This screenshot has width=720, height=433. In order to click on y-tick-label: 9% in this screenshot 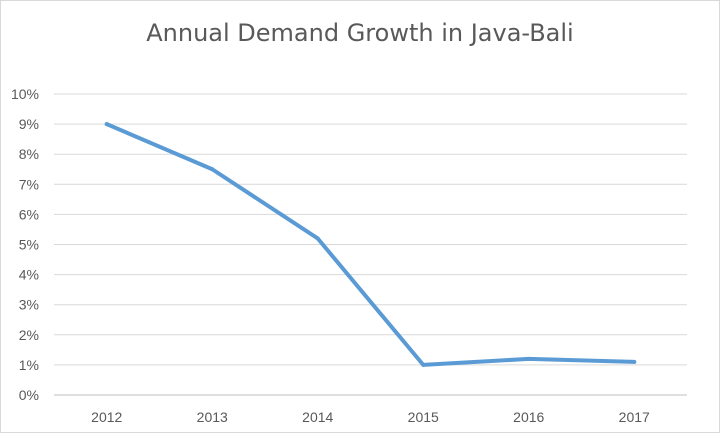, I will do `click(29, 124)`.